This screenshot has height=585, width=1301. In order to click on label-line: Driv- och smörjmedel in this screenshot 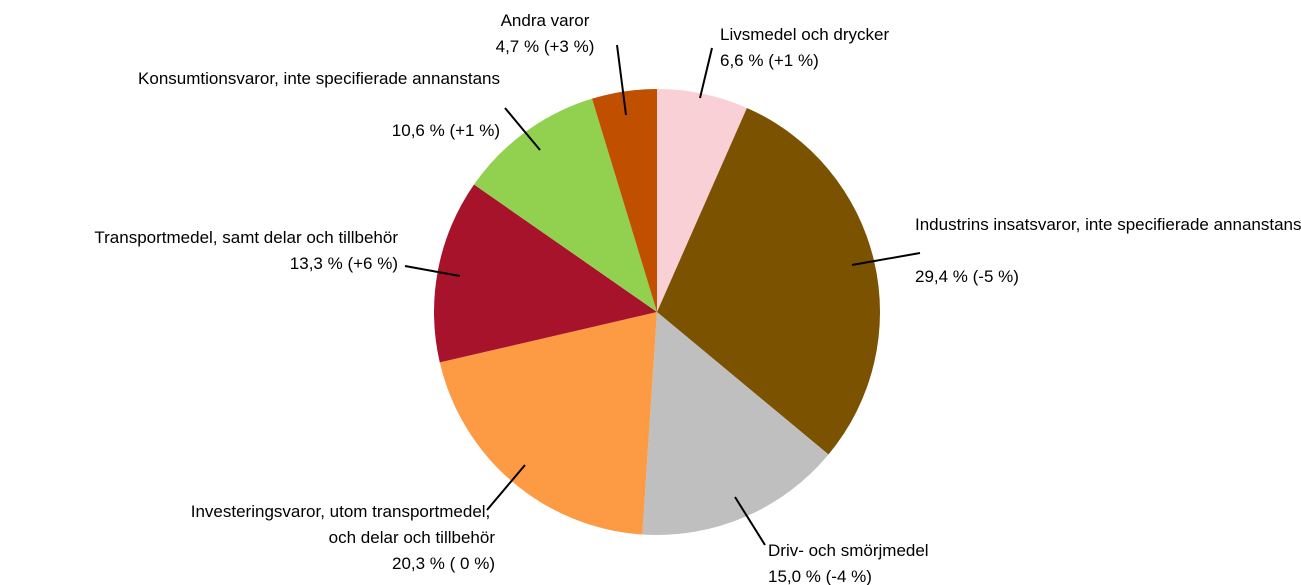, I will do `click(848, 550)`.